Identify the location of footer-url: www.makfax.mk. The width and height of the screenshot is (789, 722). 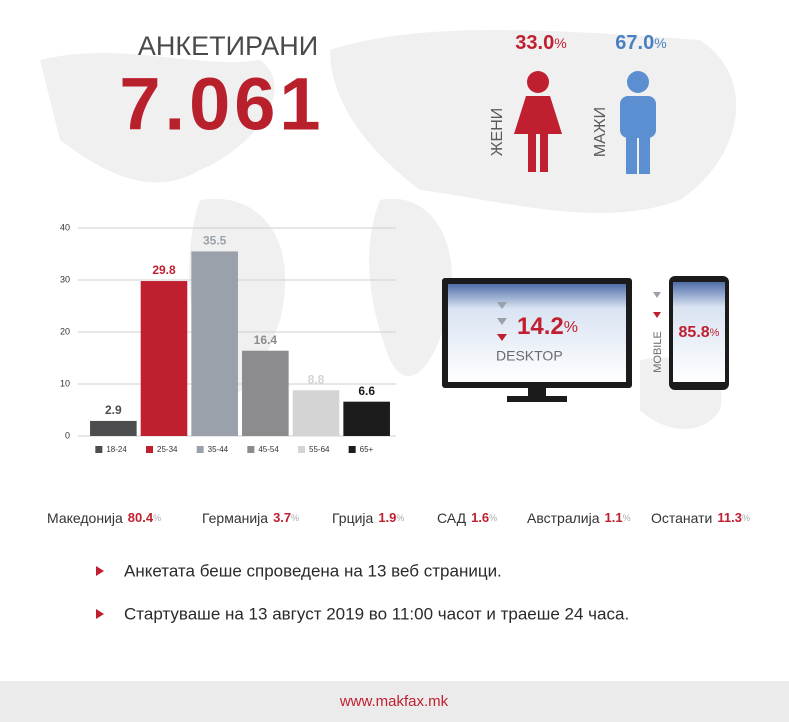
(394, 701).